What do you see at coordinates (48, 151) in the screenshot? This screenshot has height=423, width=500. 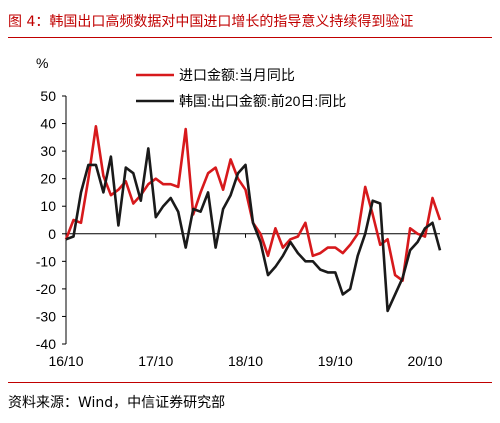 I see `y-tick-label: 30` at bounding box center [48, 151].